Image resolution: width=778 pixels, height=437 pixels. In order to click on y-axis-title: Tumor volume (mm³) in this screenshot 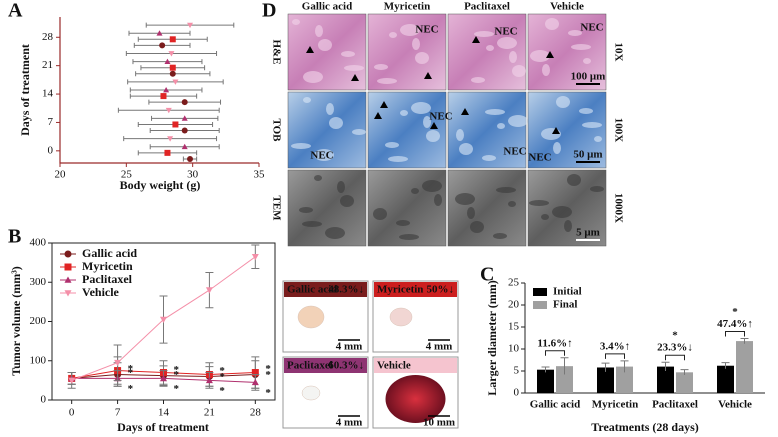, I will do `click(16, 321)`.